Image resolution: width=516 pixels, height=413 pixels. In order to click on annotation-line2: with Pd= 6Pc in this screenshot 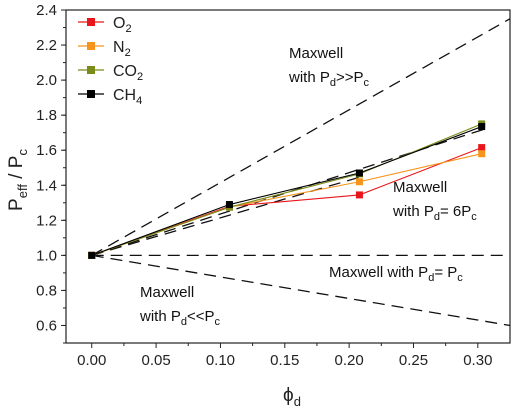, I will do `click(434, 213)`.